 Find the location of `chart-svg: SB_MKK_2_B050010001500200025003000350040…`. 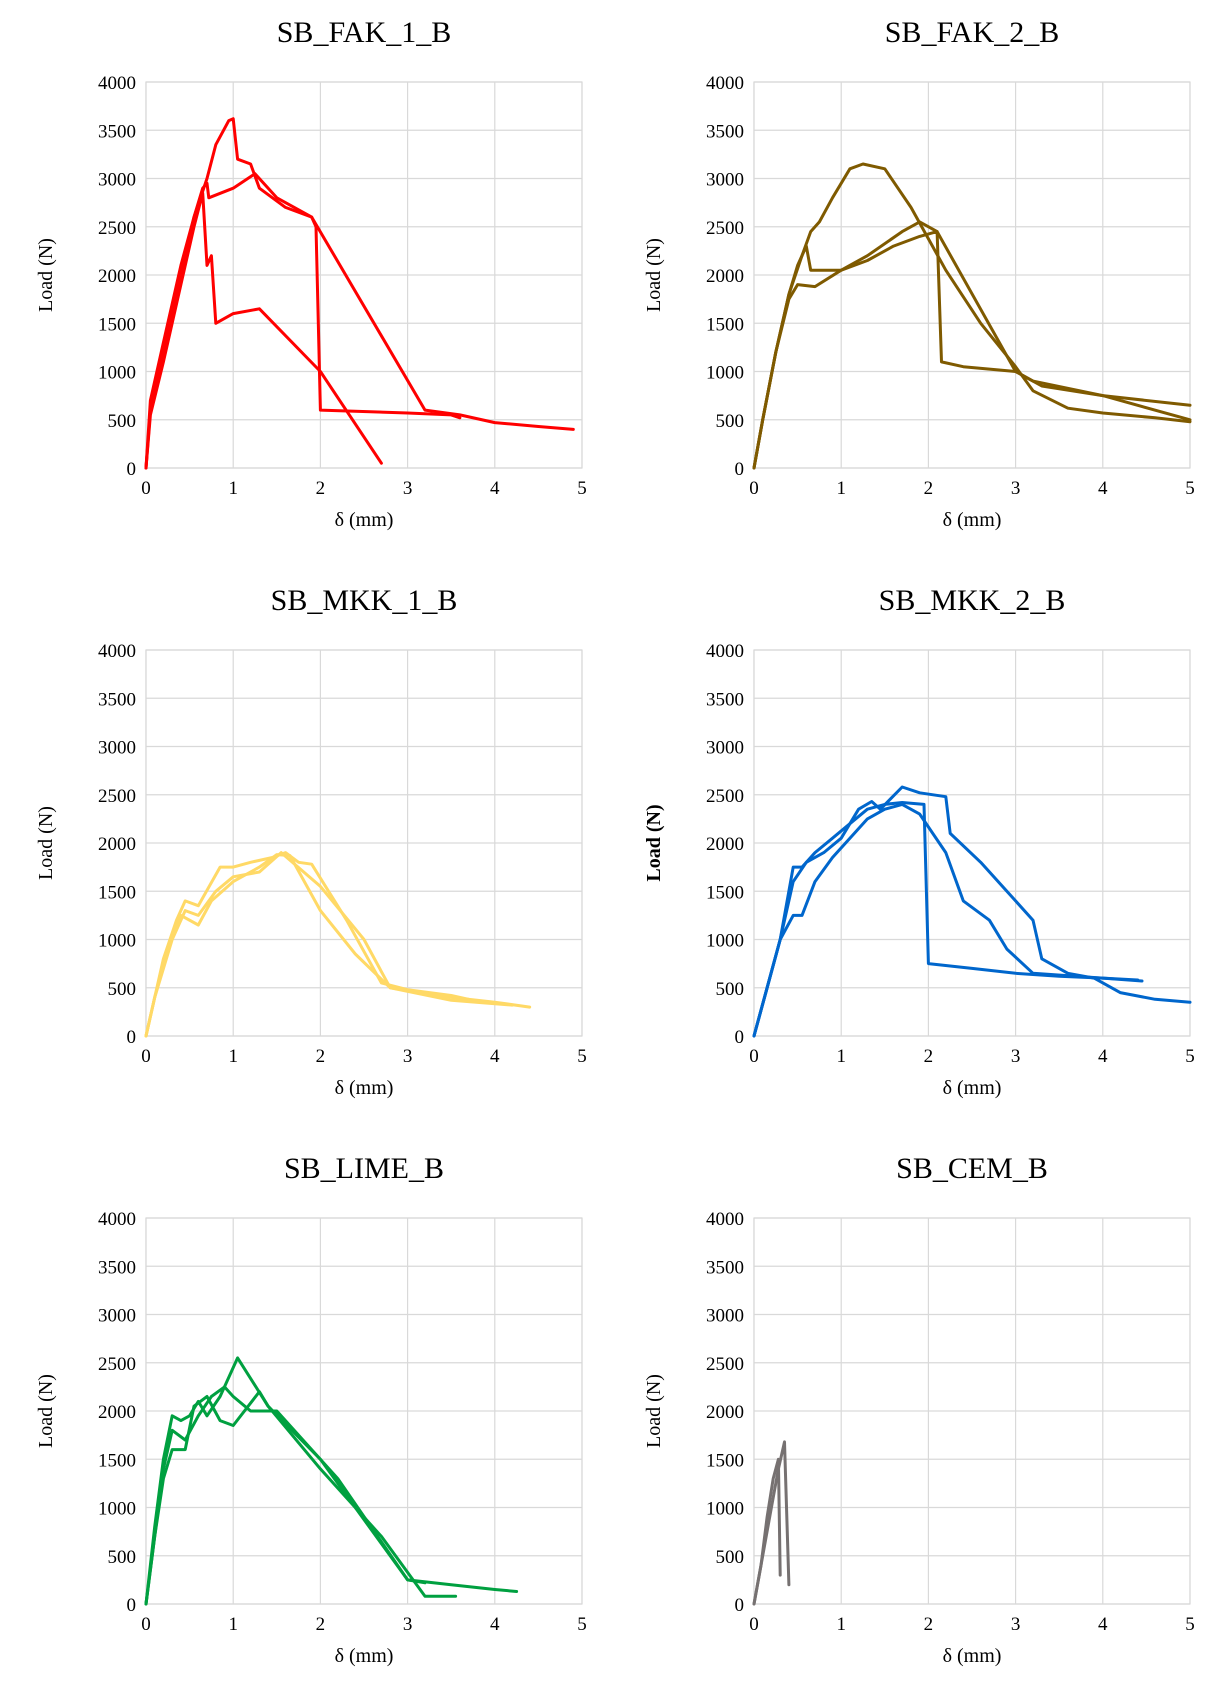

chart-svg: SB_MKK_2_B050010001500200025003000350040… is located at coordinates (919, 841).